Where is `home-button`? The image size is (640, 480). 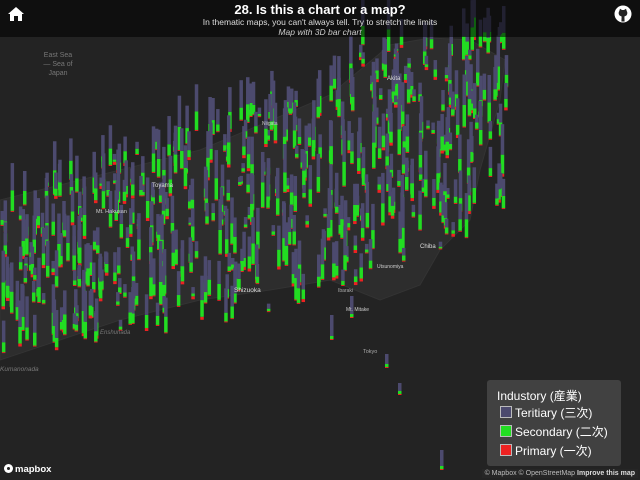
home-button is located at coordinates (16, 14).